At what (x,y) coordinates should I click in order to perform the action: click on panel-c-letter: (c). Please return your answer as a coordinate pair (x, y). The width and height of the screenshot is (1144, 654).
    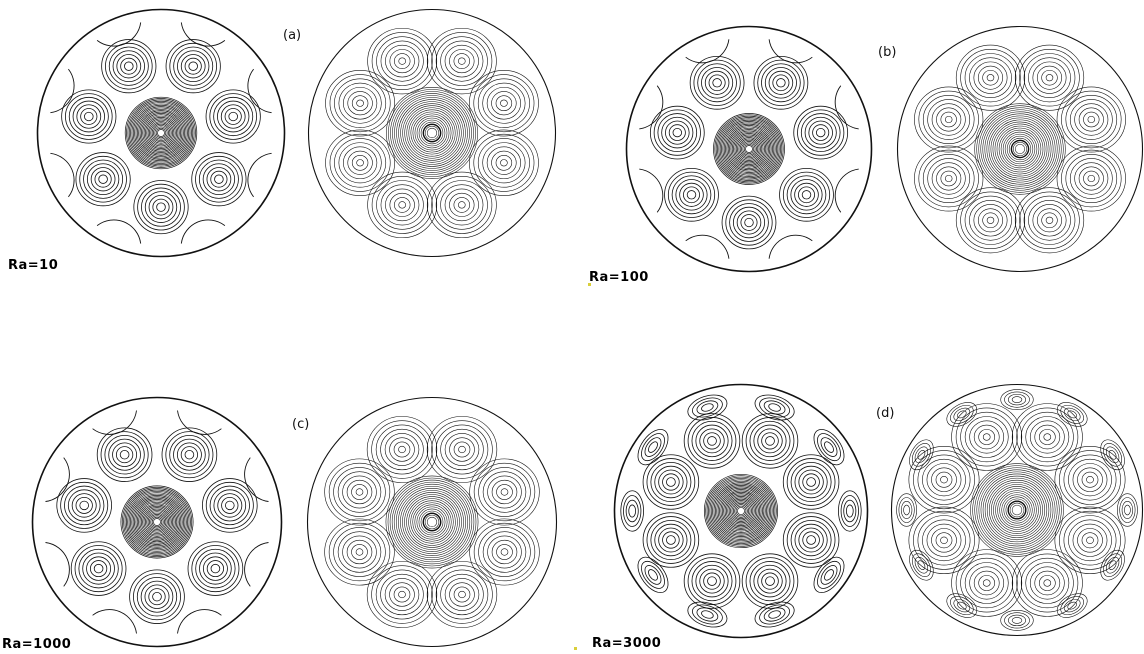
    Looking at the image, I should click on (301, 424).